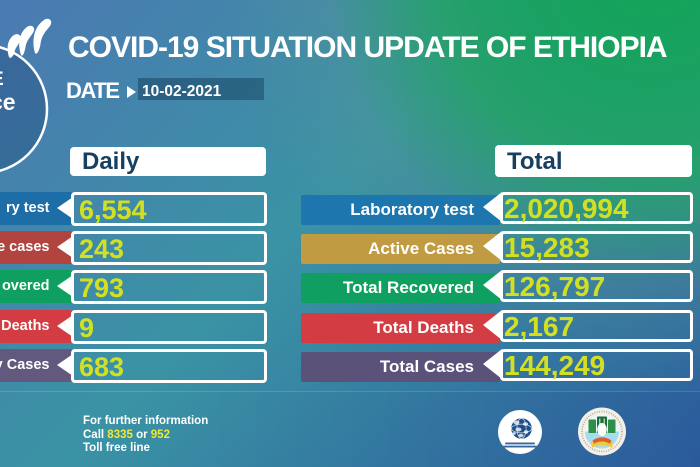 The height and width of the screenshot is (467, 700). What do you see at coordinates (2, 79) in the screenshot?
I see `svg-text: E` at bounding box center [2, 79].